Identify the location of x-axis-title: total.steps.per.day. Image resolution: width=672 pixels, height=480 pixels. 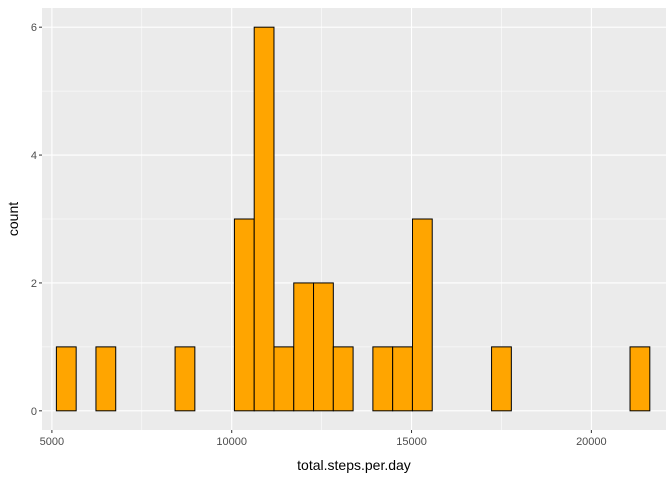
(354, 465).